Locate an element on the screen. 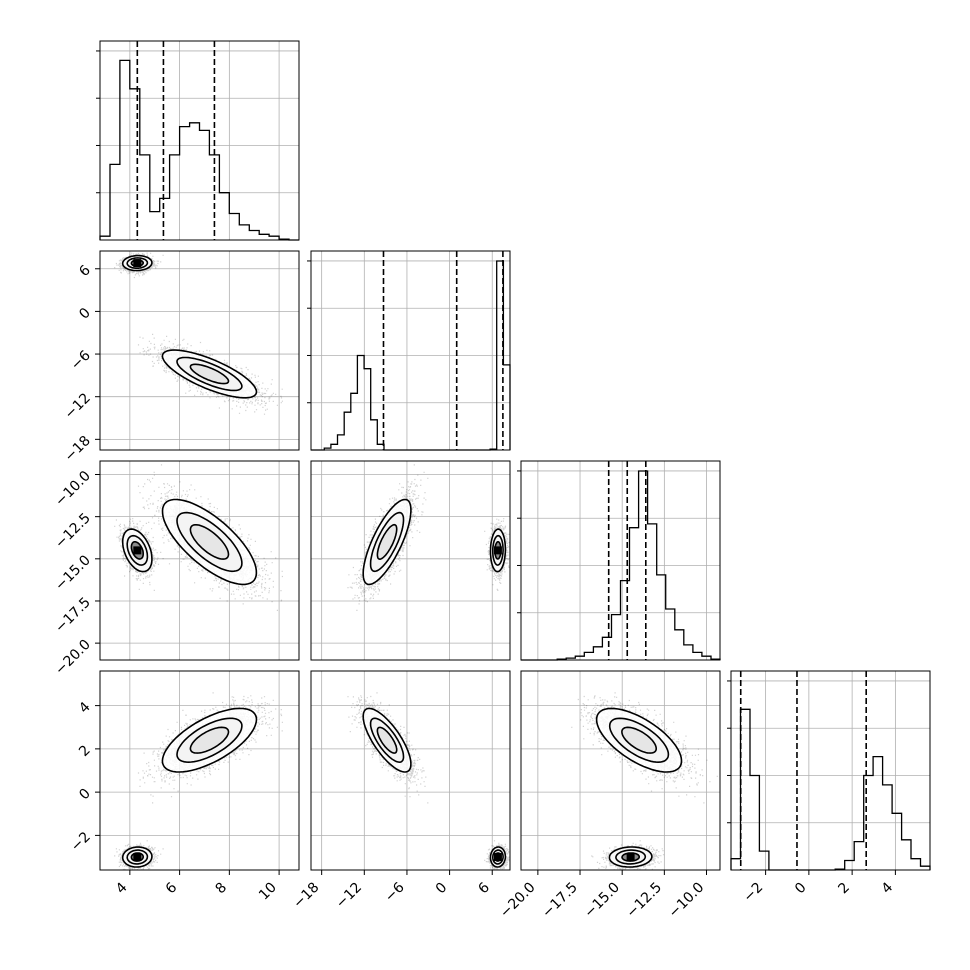 The height and width of the screenshot is (970, 970). x-tick-label: 10 is located at coordinates (268, 892).